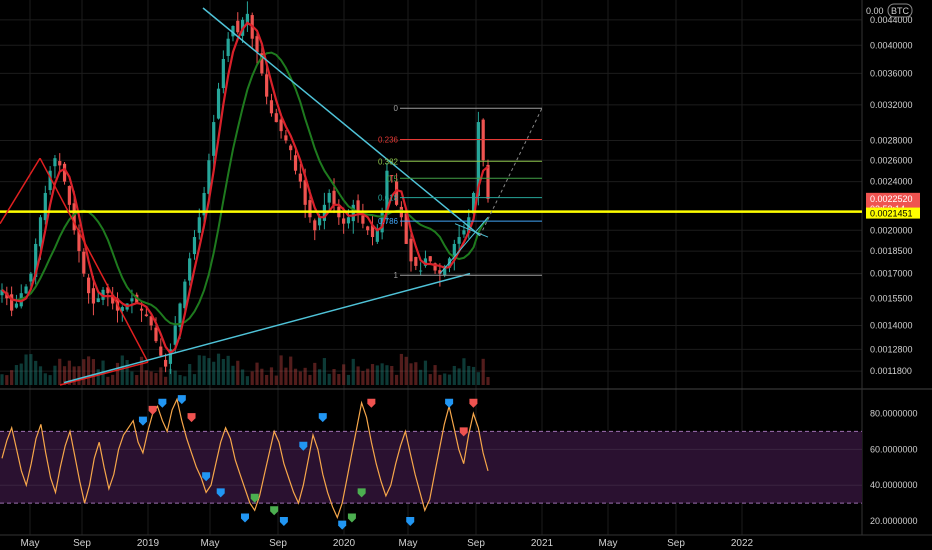  Describe the element at coordinates (396, 108) in the screenshot. I see `fib-label-0: 0` at that location.